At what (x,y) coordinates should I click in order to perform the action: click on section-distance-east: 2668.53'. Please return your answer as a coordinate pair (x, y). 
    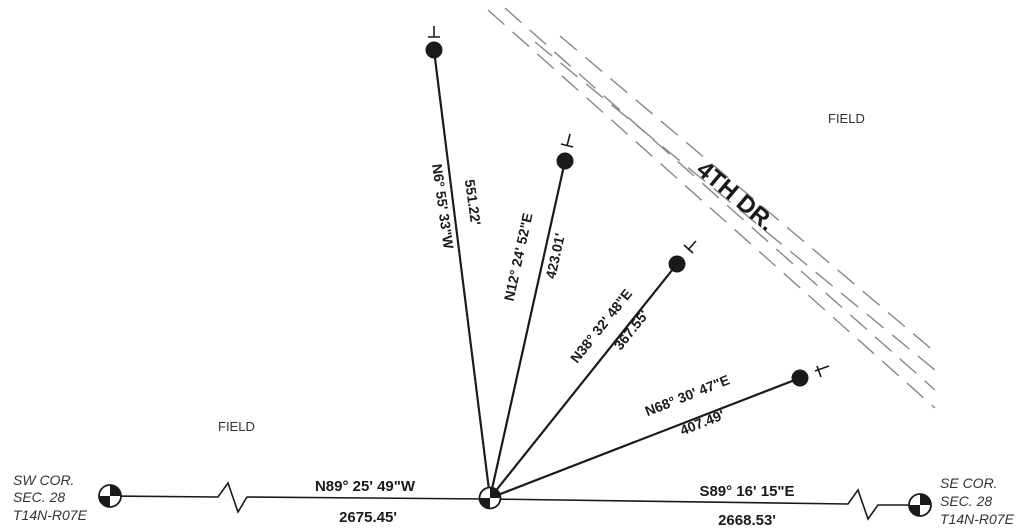
    Looking at the image, I should click on (747, 520).